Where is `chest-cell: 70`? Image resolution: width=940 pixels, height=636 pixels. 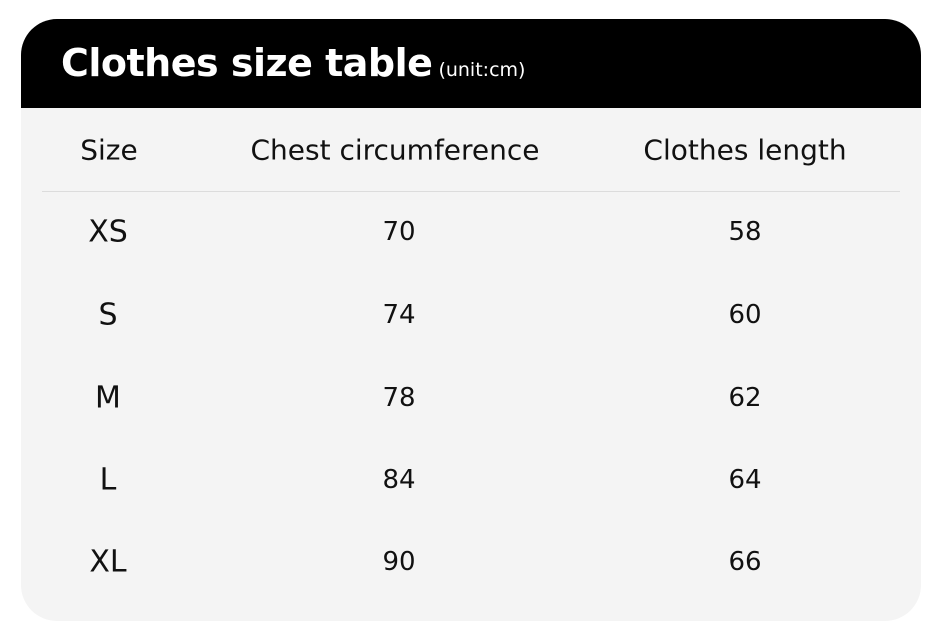
chest-cell: 70 is located at coordinates (399, 232).